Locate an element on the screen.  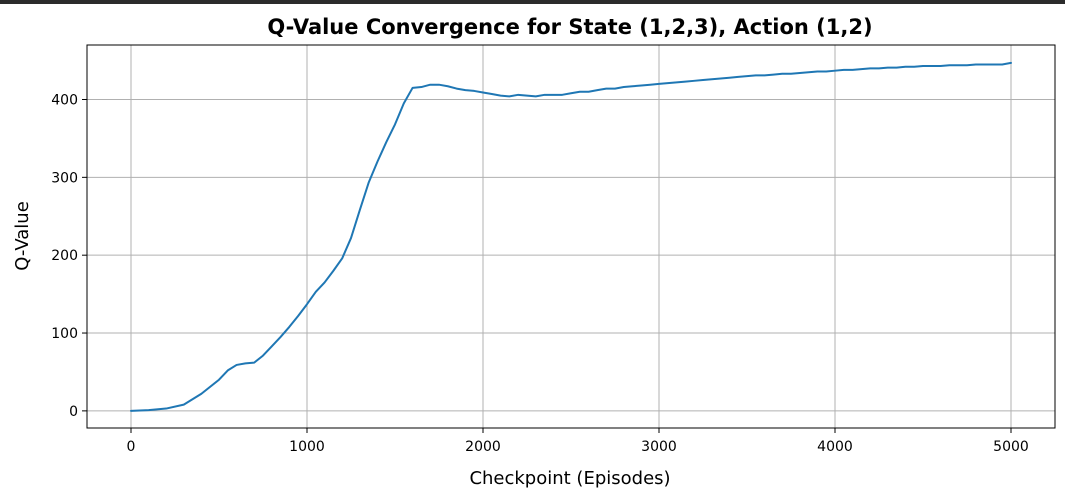
x-tick-label: 5000 is located at coordinates (1011, 447).